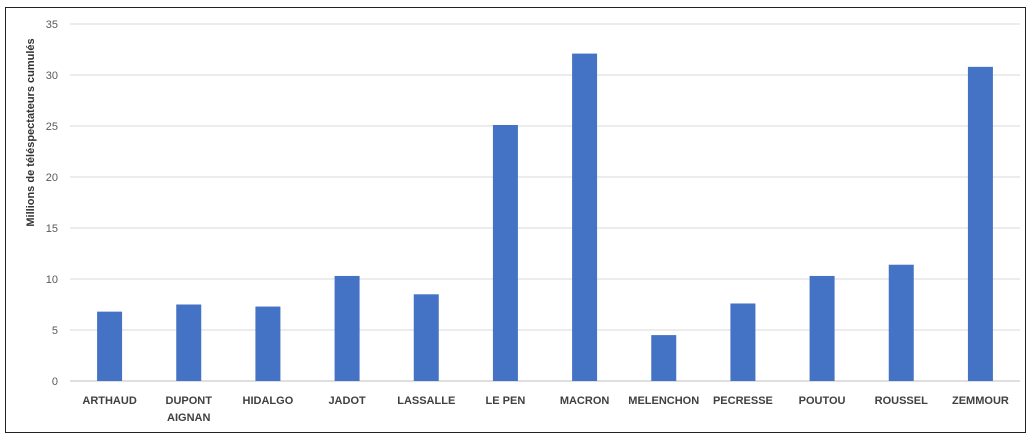  I want to click on x-tick-label: POUTOU, so click(822, 401).